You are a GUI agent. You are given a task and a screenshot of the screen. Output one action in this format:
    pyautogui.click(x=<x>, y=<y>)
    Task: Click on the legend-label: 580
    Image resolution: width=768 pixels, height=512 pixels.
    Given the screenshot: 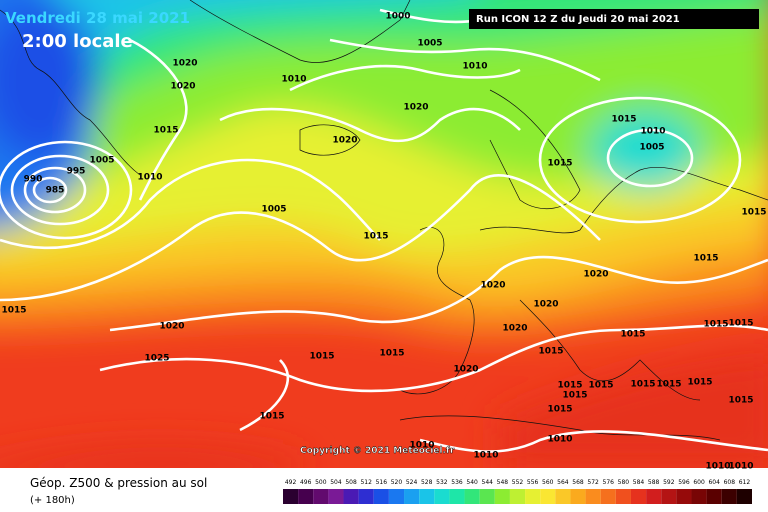 What is the action you would take?
    pyautogui.click(x=624, y=482)
    